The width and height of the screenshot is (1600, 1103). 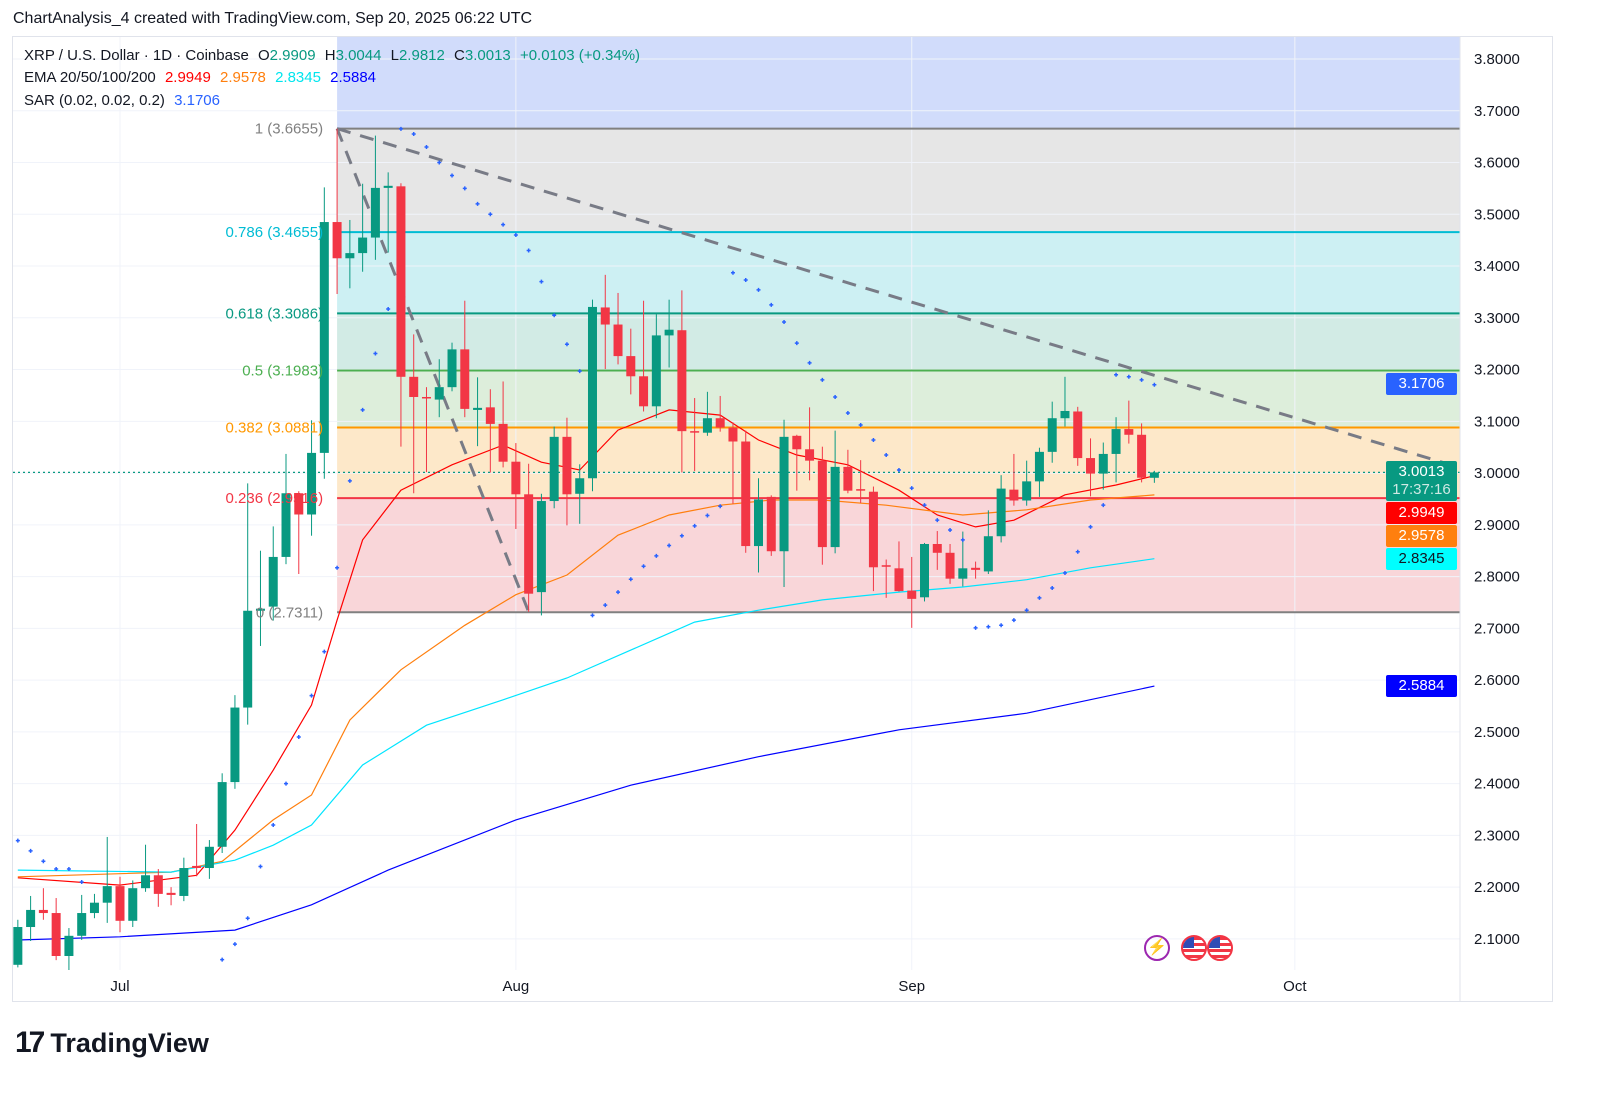 I want to click on low-label: L, so click(x=394, y=55).